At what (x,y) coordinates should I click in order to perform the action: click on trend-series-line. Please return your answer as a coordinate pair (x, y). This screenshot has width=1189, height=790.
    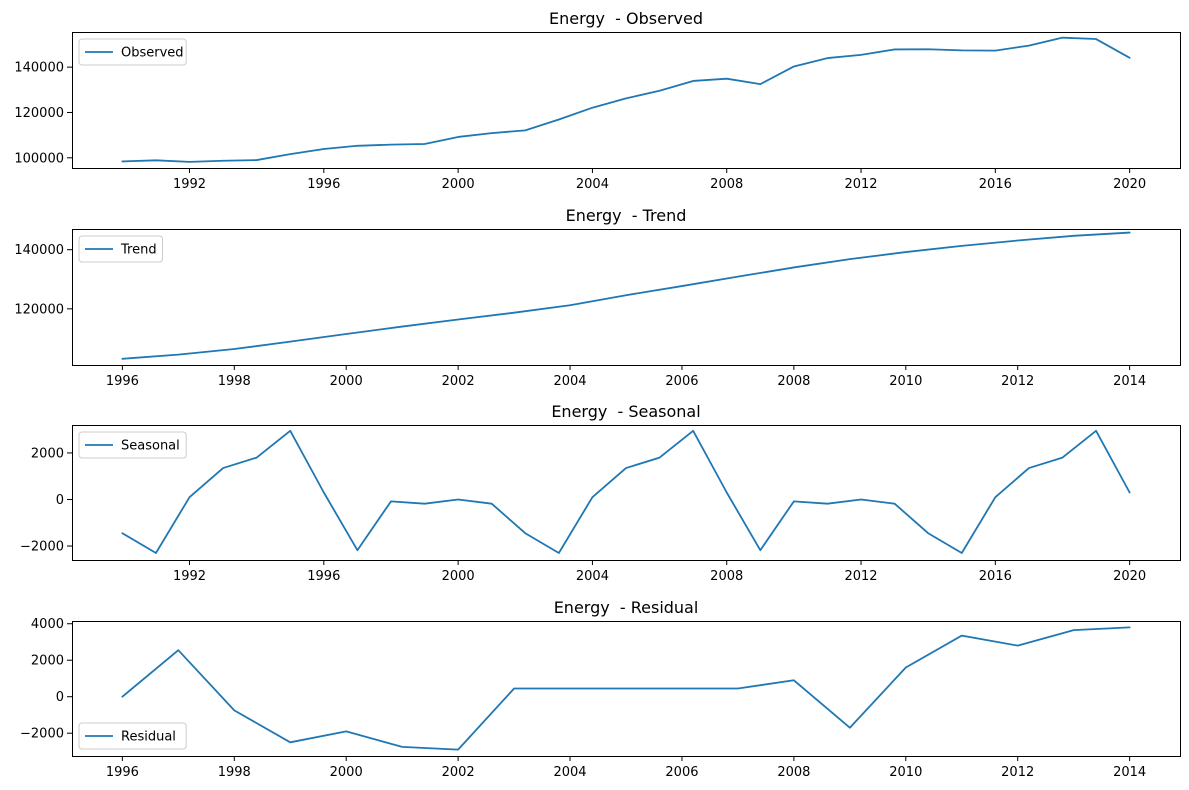
    Looking at the image, I should click on (626, 295).